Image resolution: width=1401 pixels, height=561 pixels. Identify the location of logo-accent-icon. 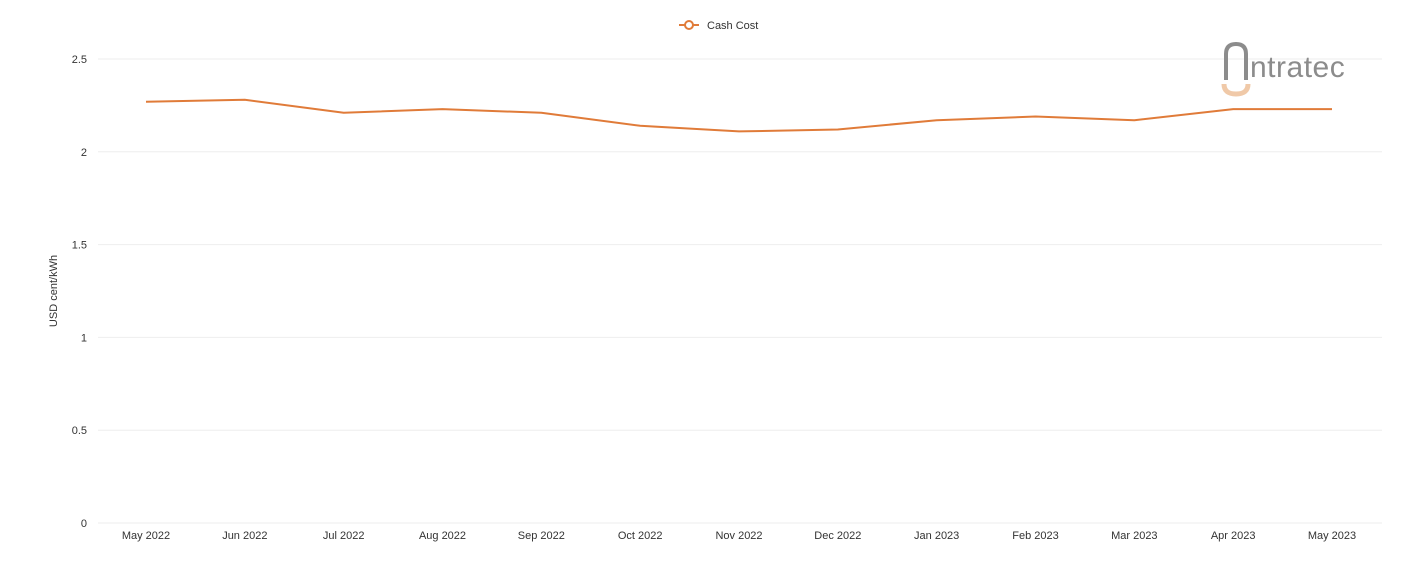
(1236, 90).